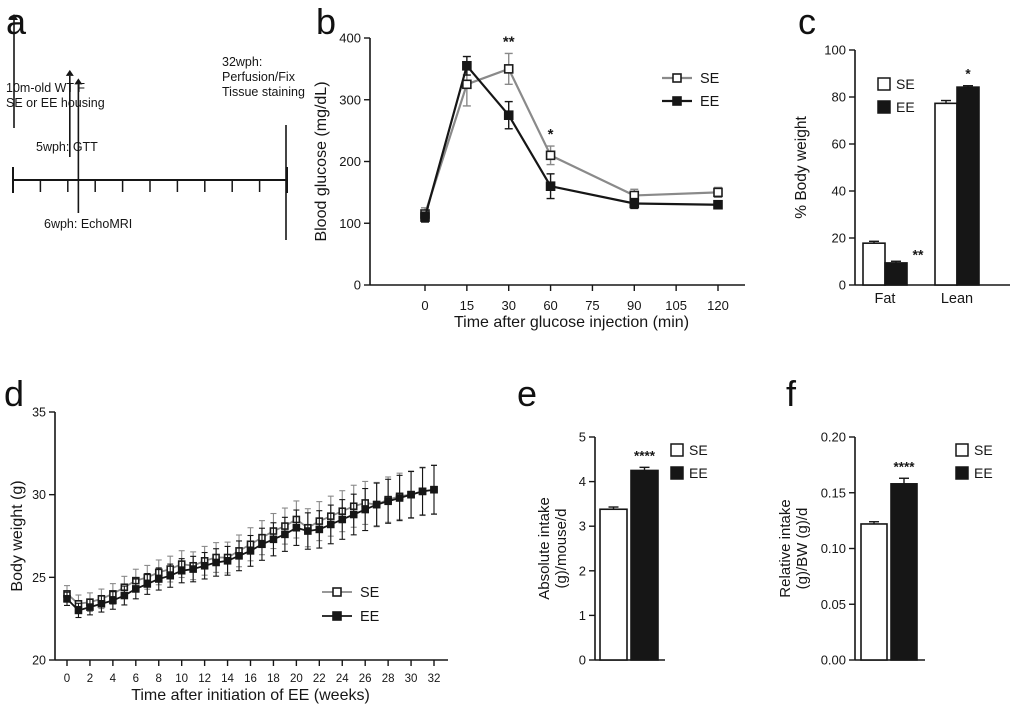 The height and width of the screenshot is (719, 1020). I want to click on svg-text:Time after glucose injection (: Time after glucose injection (min), so click(571, 322).